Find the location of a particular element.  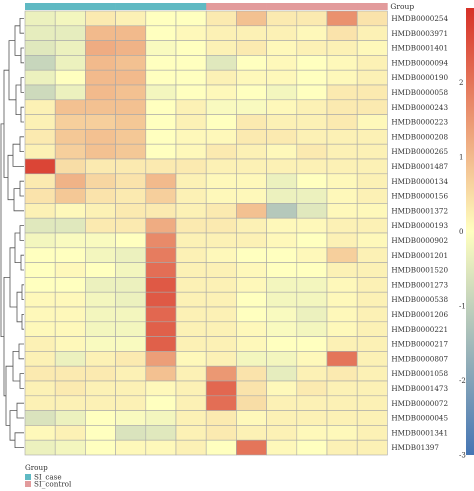

row-label: HMDB0000058 is located at coordinates (419, 92).